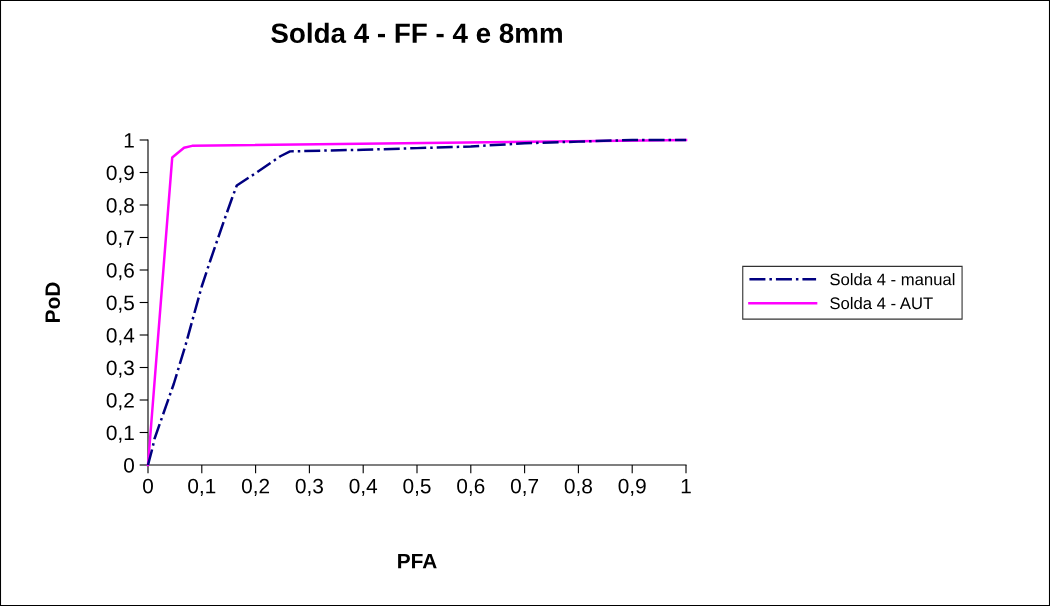  Describe the element at coordinates (363, 487) in the screenshot. I see `x-tick-label: 0,4` at that location.